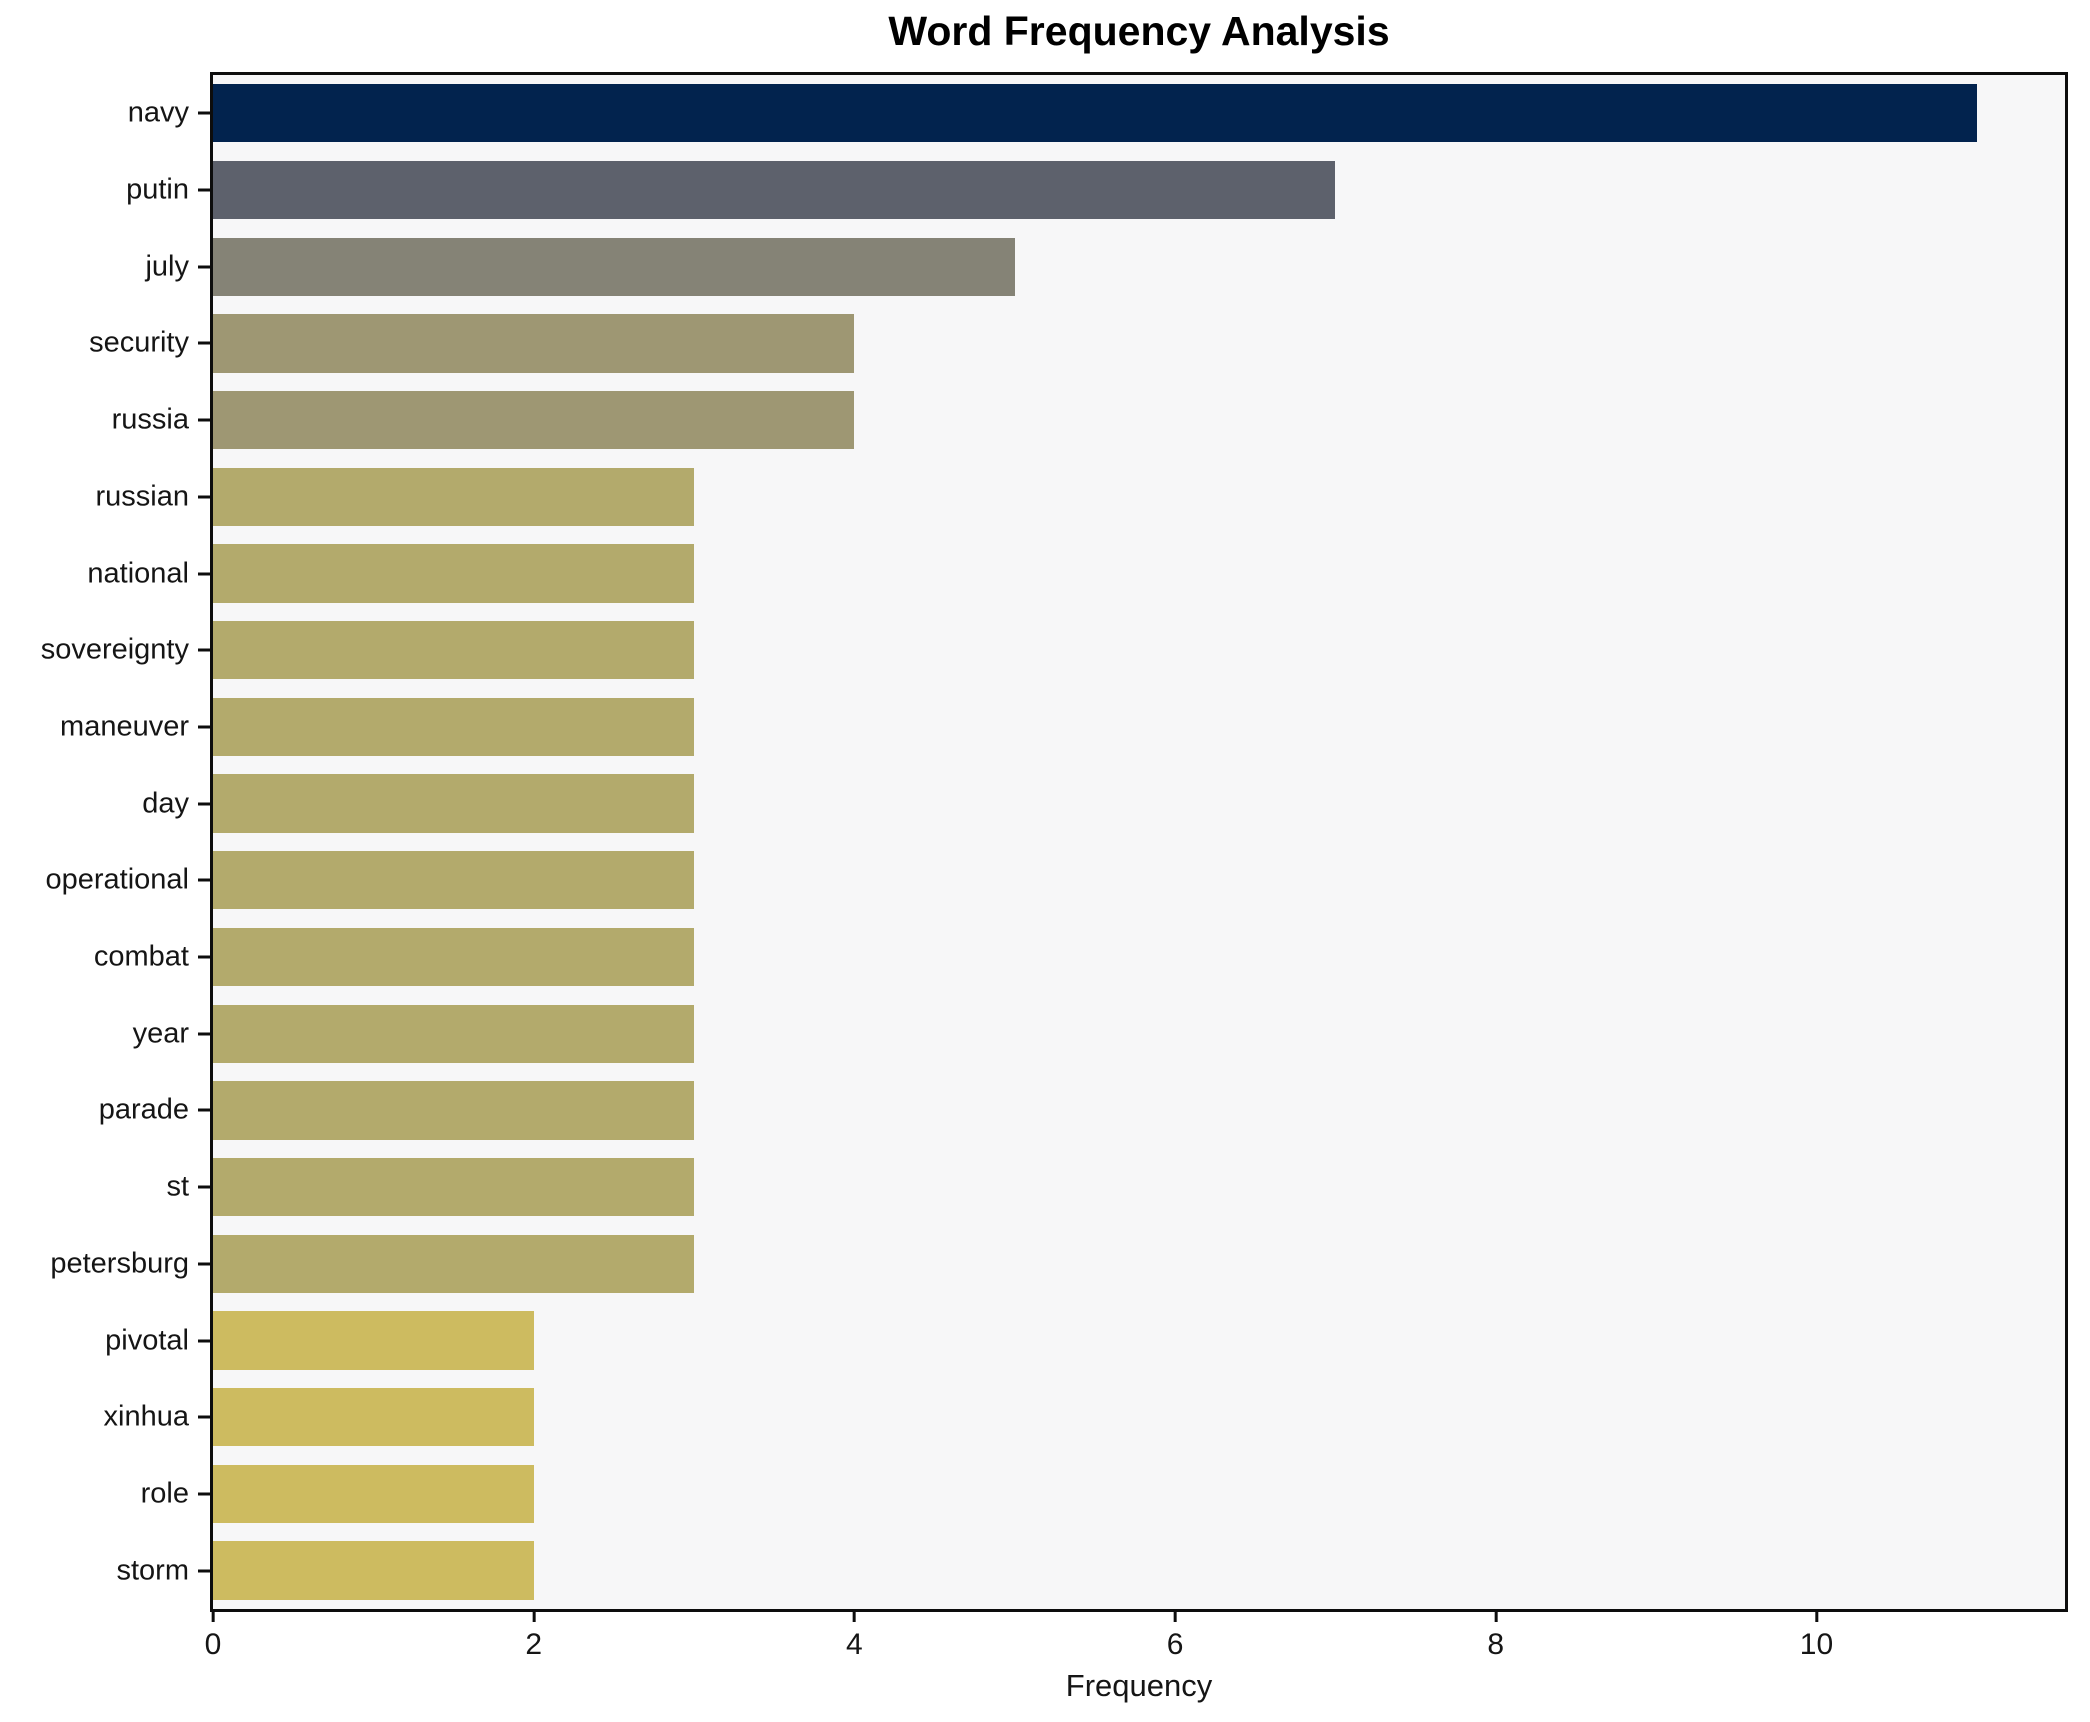  Describe the element at coordinates (534, 420) in the screenshot. I see `bar-russia` at that location.